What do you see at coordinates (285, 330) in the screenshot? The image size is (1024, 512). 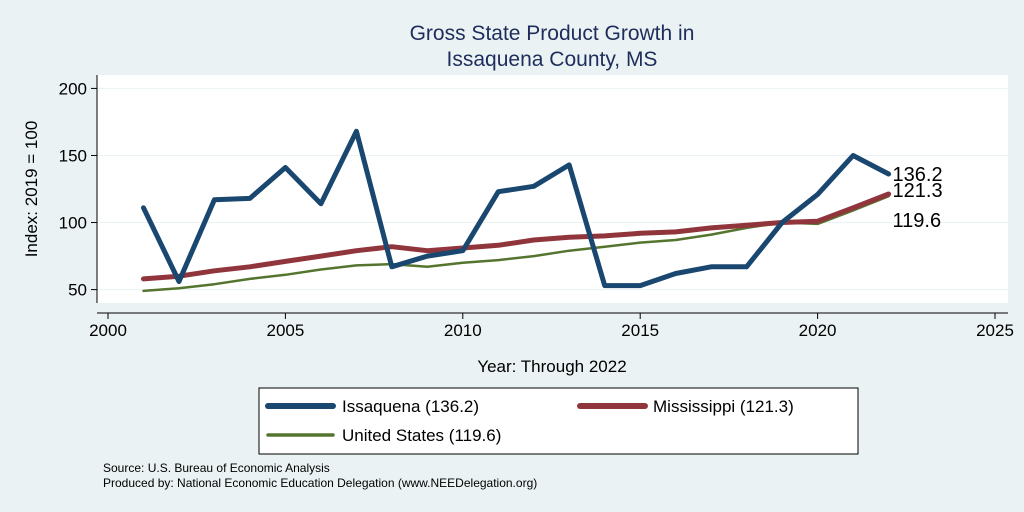 I see `x-tick-label: 2005` at bounding box center [285, 330].